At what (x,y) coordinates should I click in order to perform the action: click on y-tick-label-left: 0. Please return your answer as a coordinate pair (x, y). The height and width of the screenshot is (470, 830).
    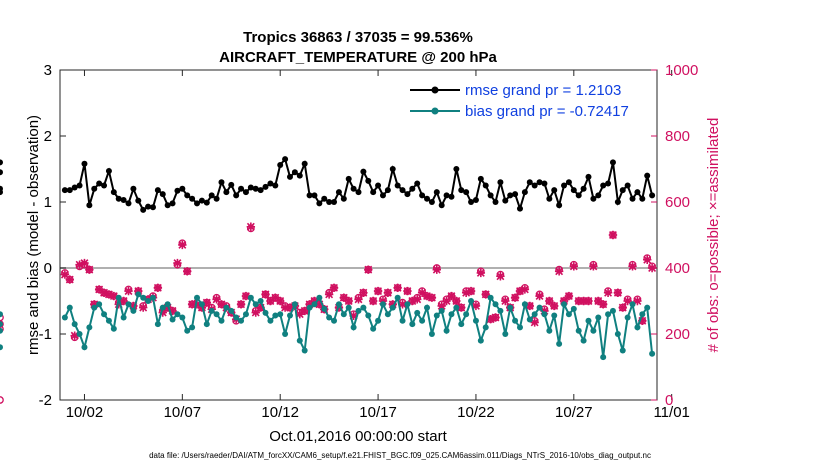
    Looking at the image, I should click on (48, 268).